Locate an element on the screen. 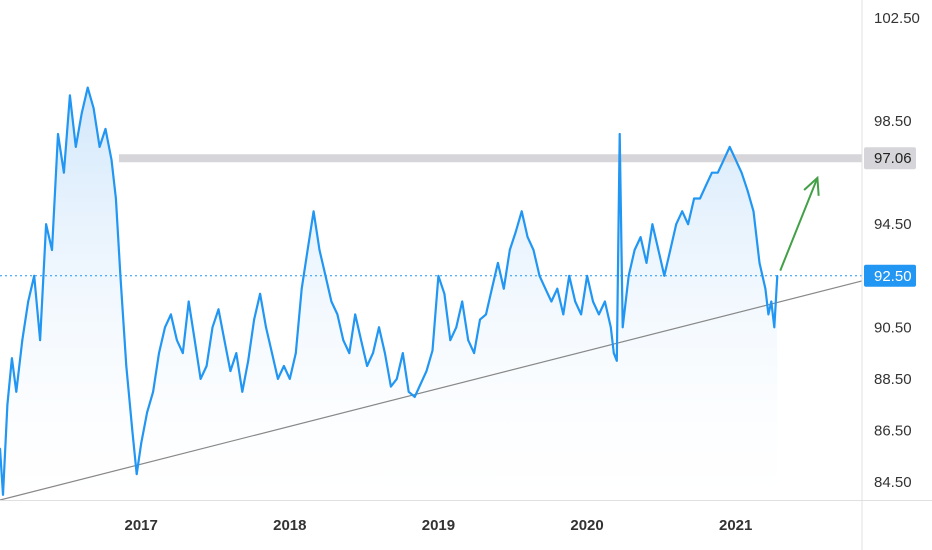 This screenshot has height=550, width=932. forecast-arrow-head is located at coordinates (811, 185).